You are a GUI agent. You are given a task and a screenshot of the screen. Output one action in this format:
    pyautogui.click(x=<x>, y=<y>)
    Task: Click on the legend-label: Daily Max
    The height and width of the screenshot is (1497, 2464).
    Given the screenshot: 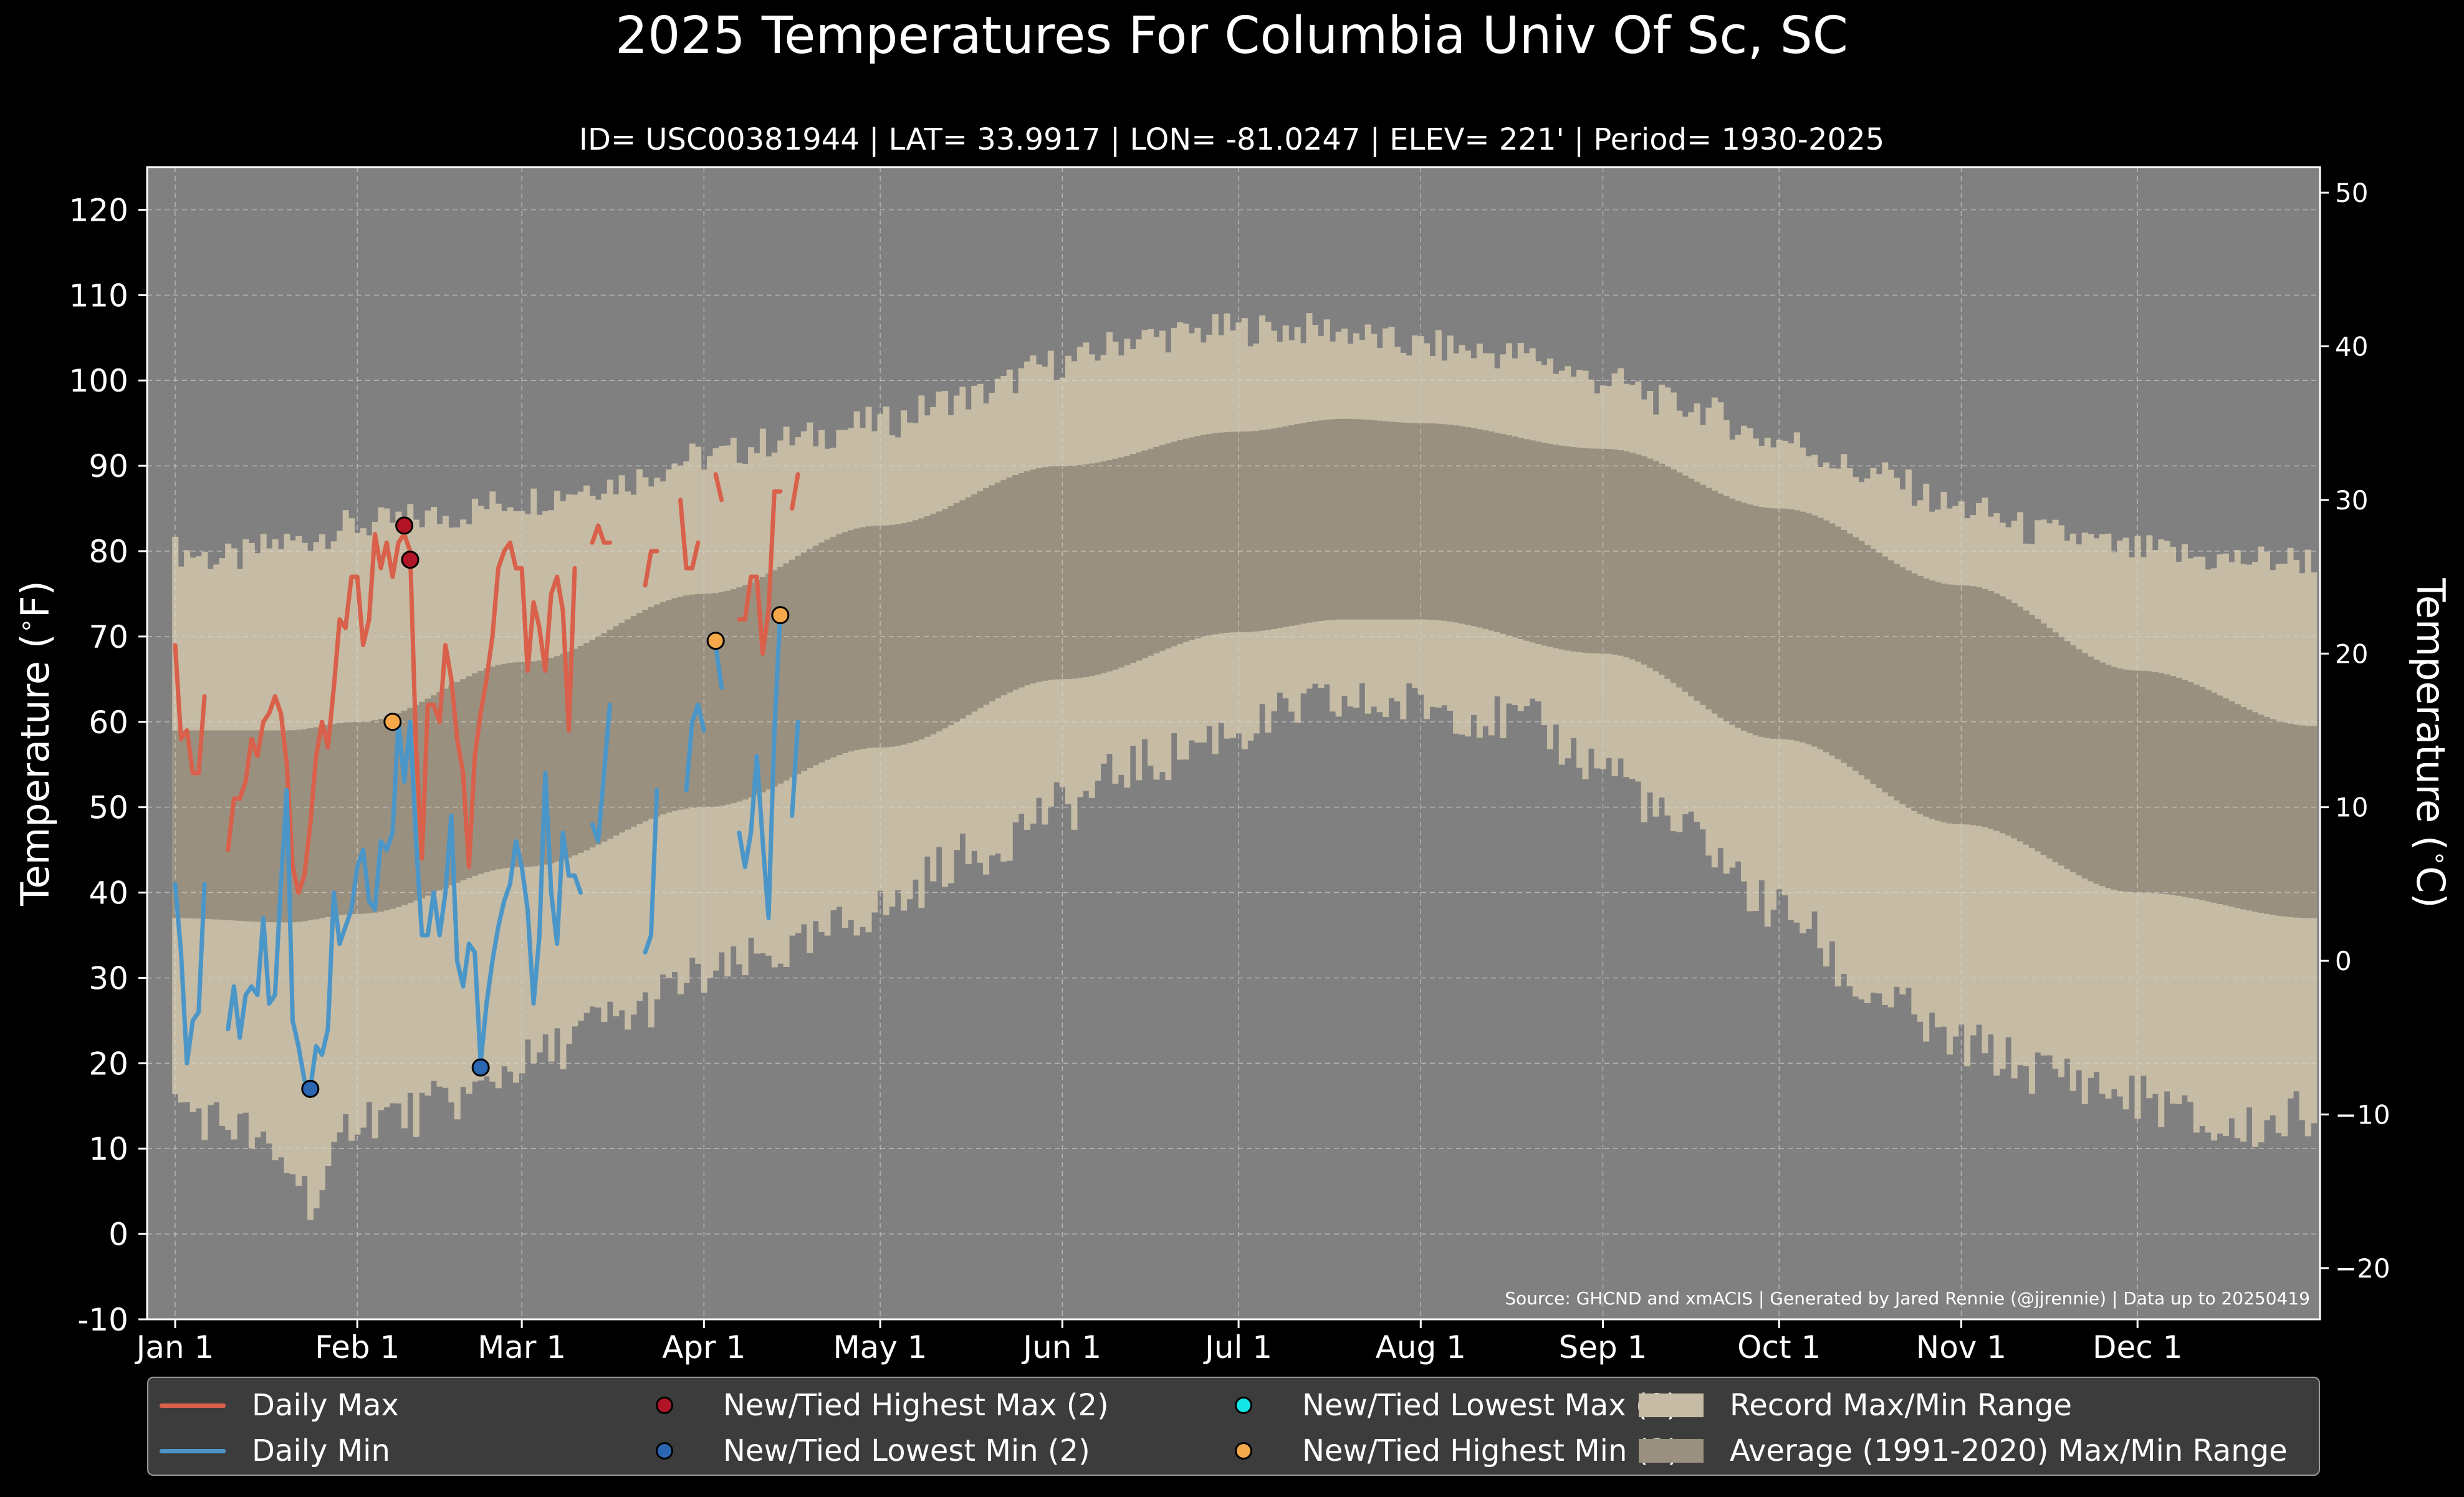 What is the action you would take?
    pyautogui.click(x=326, y=1405)
    